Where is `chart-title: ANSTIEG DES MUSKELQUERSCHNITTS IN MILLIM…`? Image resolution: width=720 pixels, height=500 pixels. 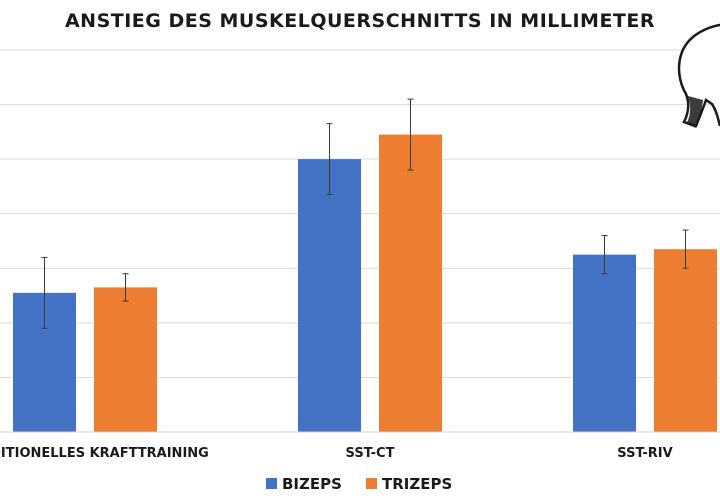
chart-title: ANSTIEG DES MUSKELQUERSCHNITTS IN MILLIM… is located at coordinates (360, 21).